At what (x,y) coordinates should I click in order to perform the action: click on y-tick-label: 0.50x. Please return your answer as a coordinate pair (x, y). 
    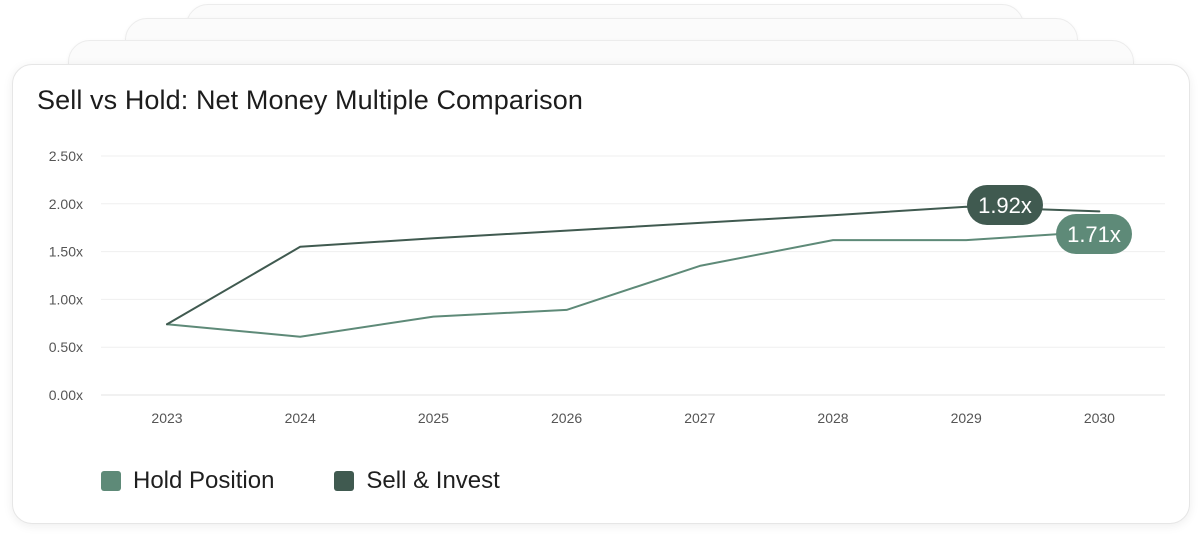
    Looking at the image, I should click on (66, 347).